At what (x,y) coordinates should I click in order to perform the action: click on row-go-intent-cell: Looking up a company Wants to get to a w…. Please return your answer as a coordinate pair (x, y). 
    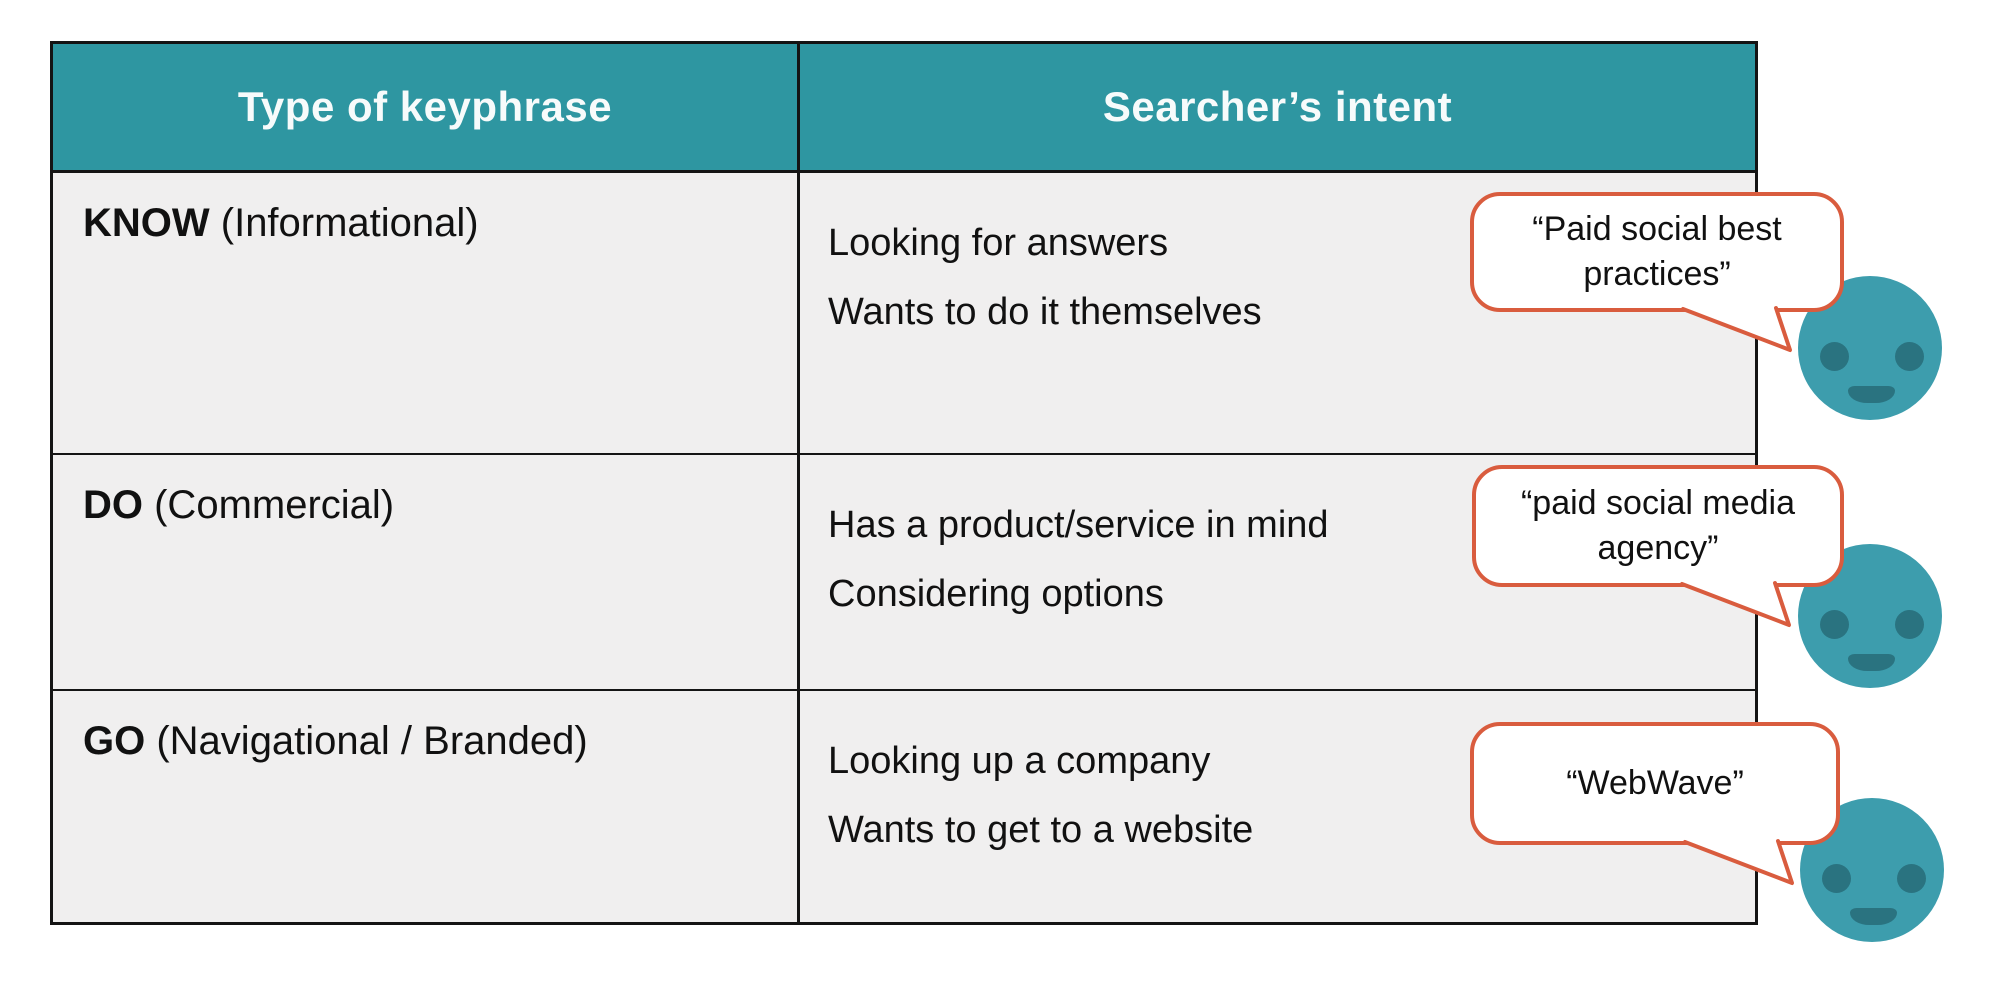
    Looking at the image, I should click on (1277, 806).